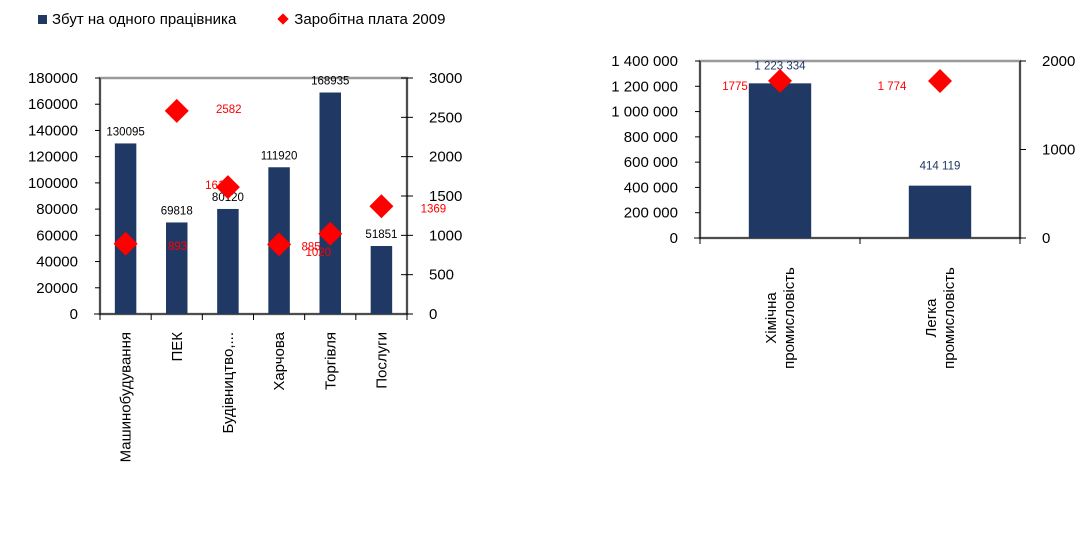 This screenshot has width=1088, height=536. Describe the element at coordinates (310, 247) in the screenshot. I see `point-value-label: 885` at that location.